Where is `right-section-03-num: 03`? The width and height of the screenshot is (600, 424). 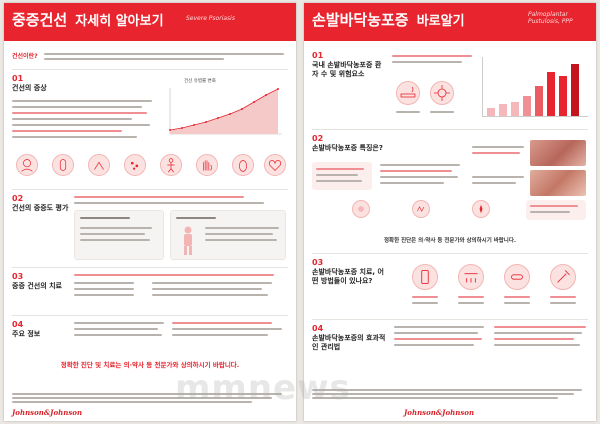 right-section-03-num: 03 is located at coordinates (318, 262).